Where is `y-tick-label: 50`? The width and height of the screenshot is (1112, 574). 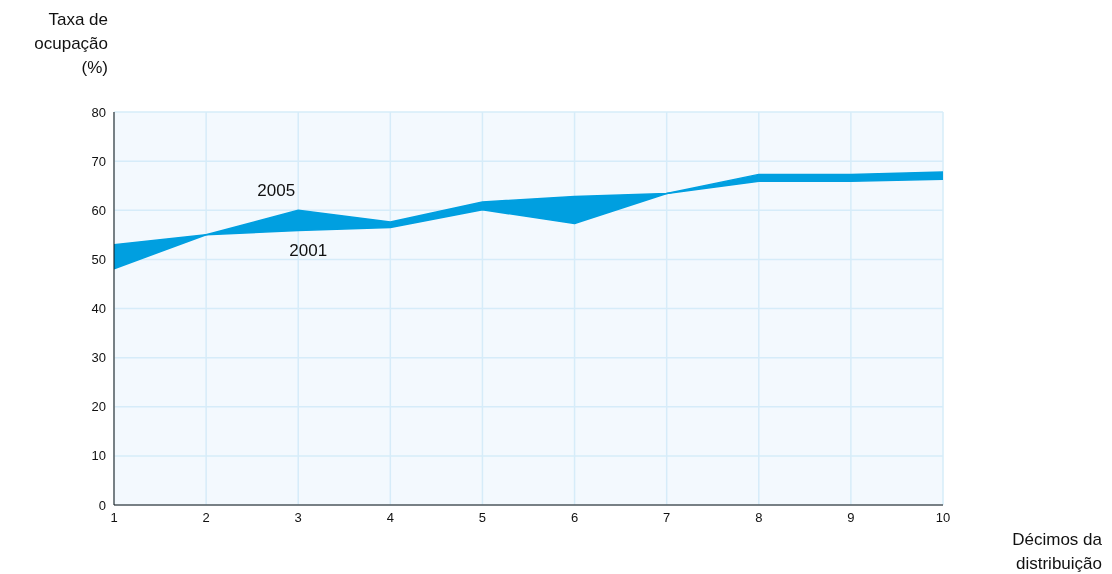 y-tick-label: 50 is located at coordinates (98, 259).